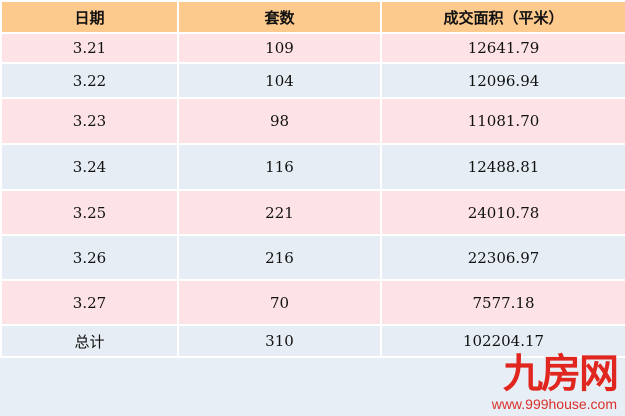 Image resolution: width=625 pixels, height=416 pixels. I want to click on table-row: 3.21 109 12641.79, so click(312, 48).